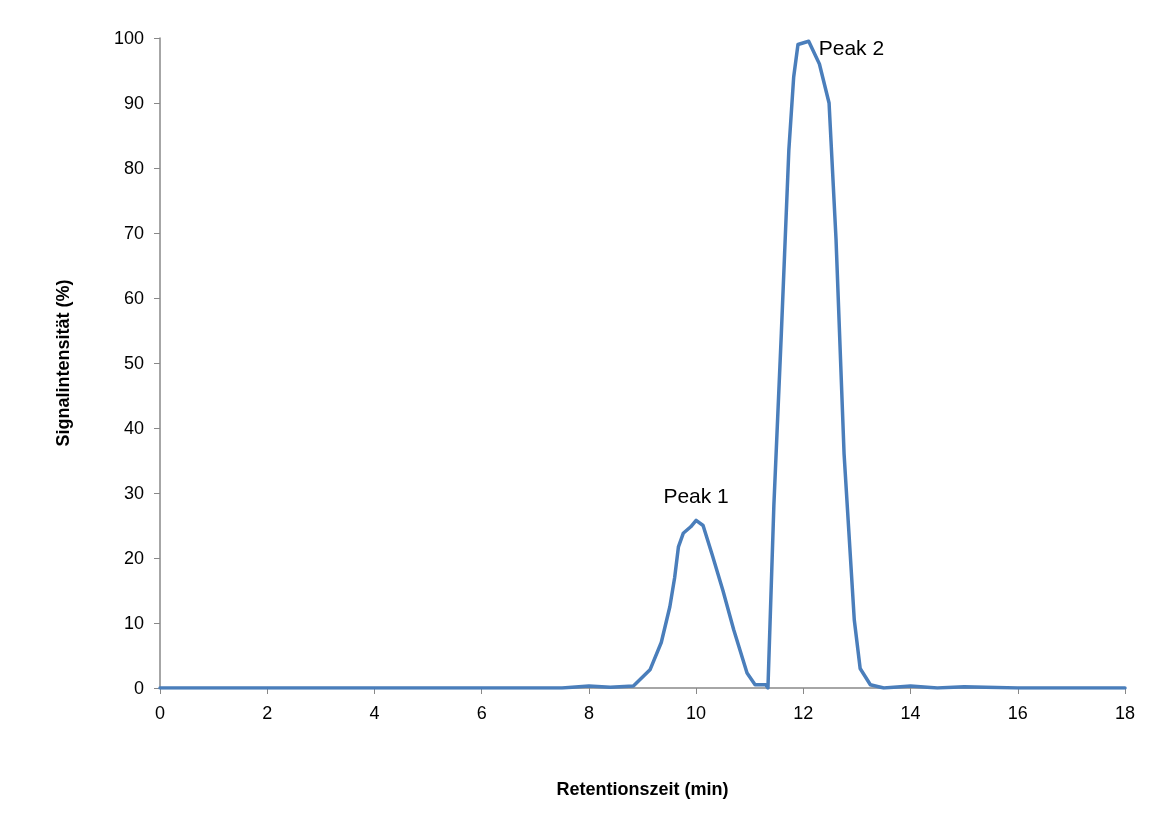 This screenshot has height=825, width=1162. Describe the element at coordinates (1125, 713) in the screenshot. I see `x-tick-label: 18` at that location.